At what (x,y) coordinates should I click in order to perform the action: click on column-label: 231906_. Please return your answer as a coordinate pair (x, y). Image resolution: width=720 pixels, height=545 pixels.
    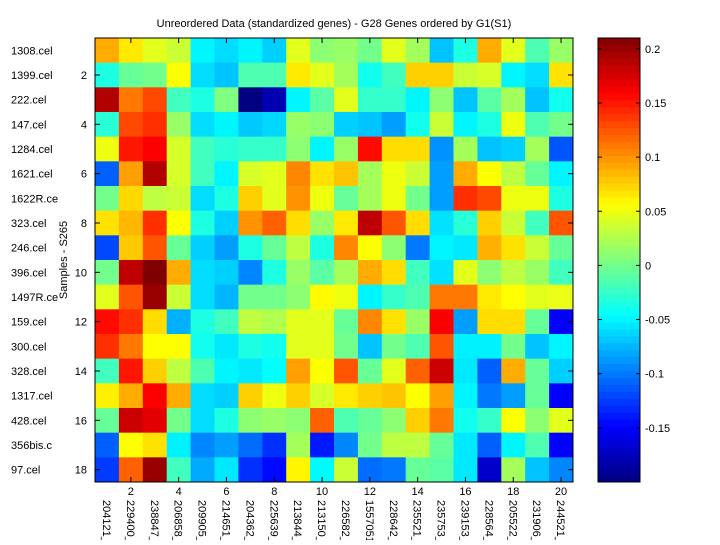
    Looking at the image, I should click on (536, 520).